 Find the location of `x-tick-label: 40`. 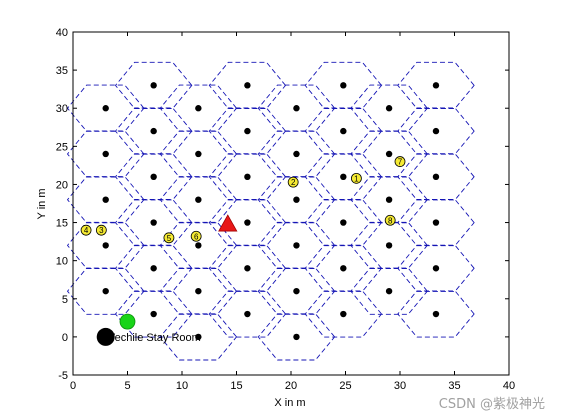

x-tick-label: 40 is located at coordinates (509, 386).